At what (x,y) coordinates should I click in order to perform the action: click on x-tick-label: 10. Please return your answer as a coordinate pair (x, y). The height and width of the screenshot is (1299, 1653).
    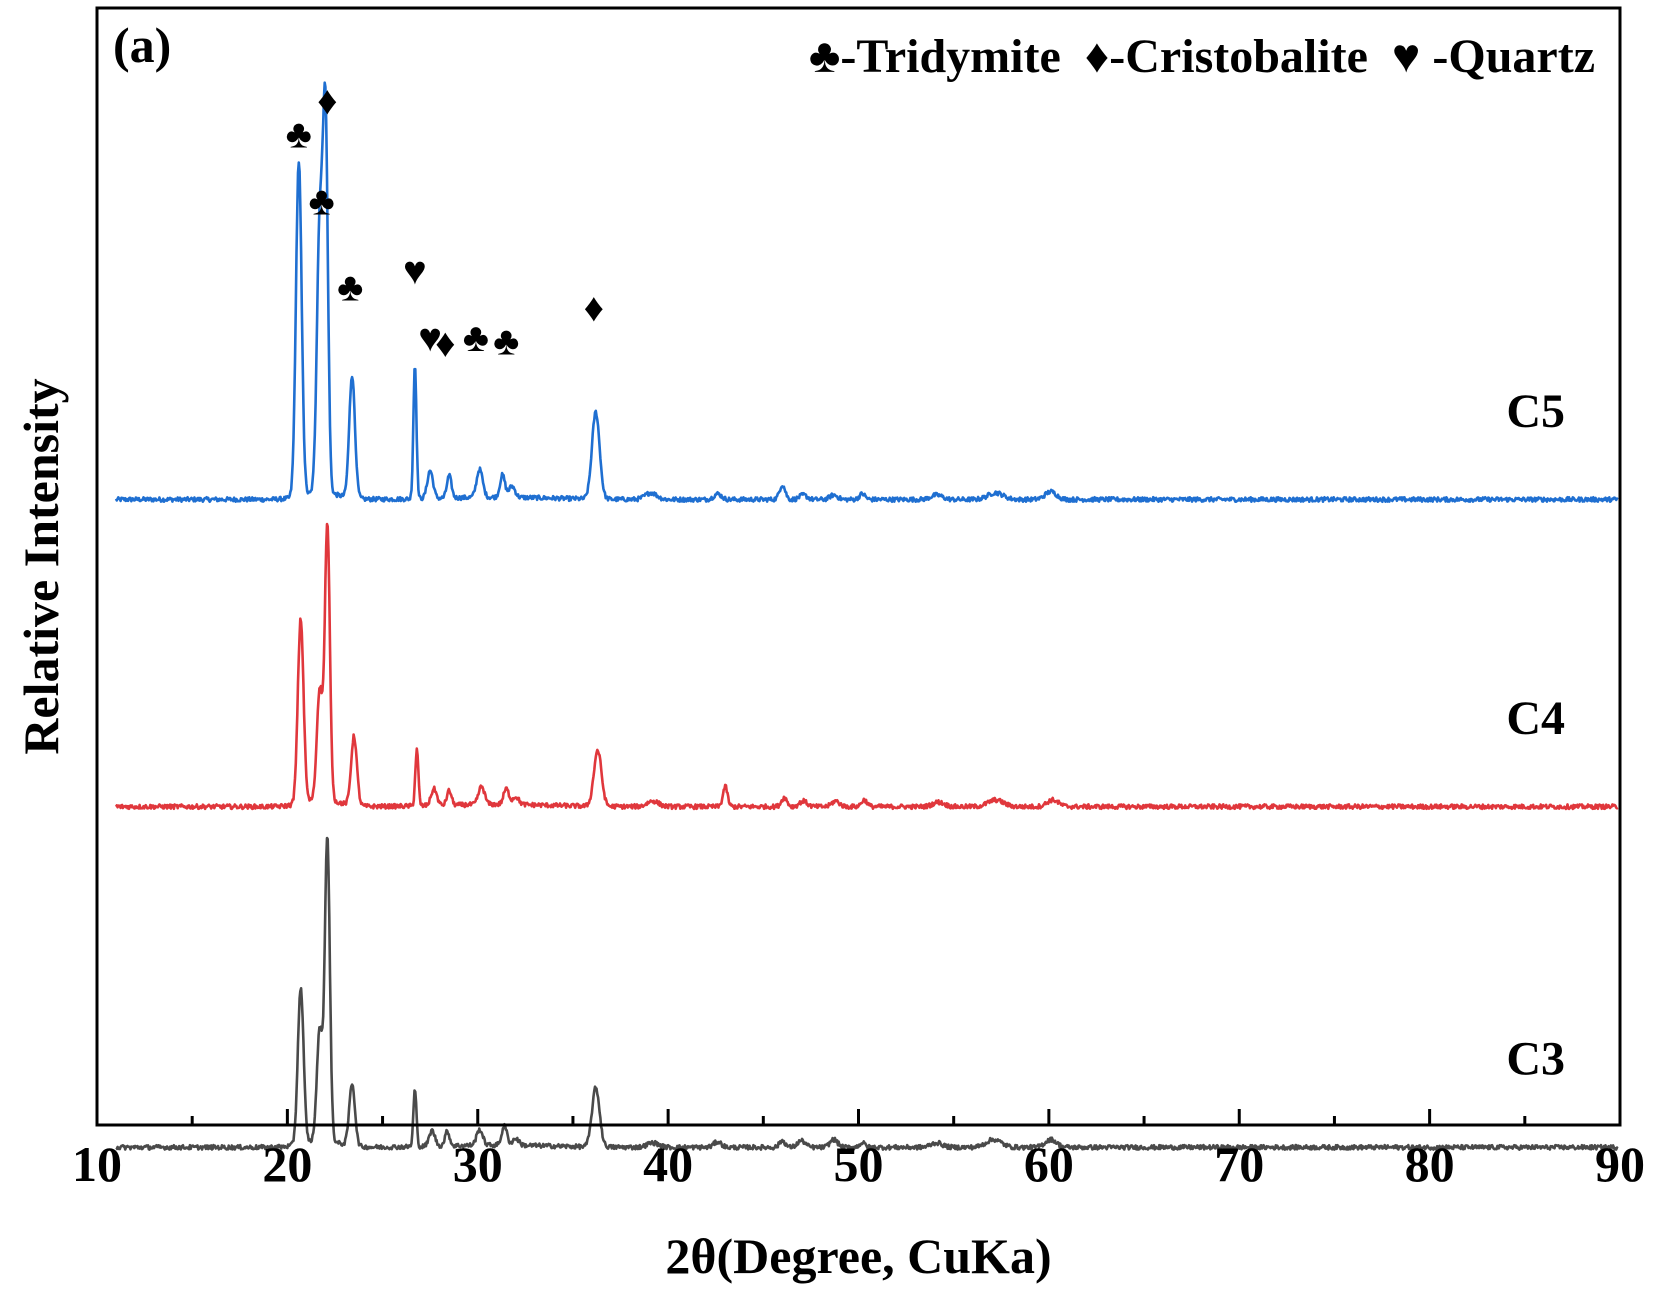
    Looking at the image, I should click on (97, 1164).